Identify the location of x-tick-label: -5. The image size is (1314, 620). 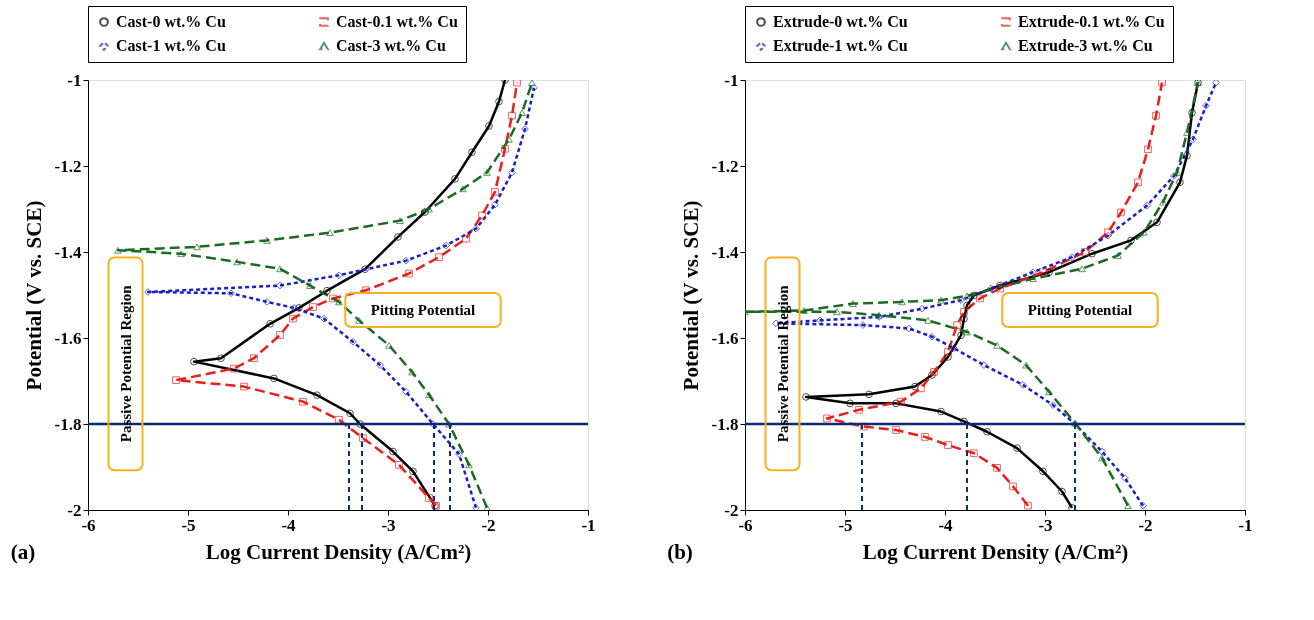
(845, 525).